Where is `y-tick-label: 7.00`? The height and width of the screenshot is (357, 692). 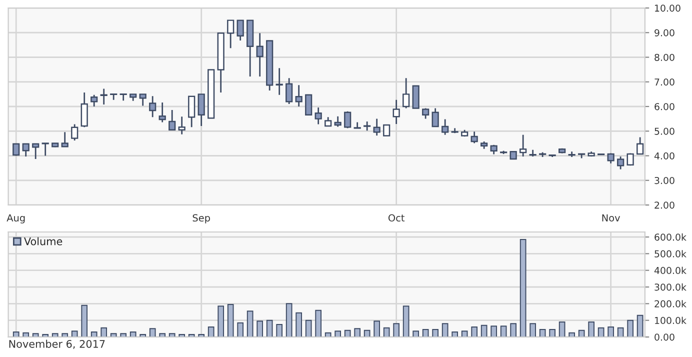 y-tick-label: 7.00 is located at coordinates (664, 82).